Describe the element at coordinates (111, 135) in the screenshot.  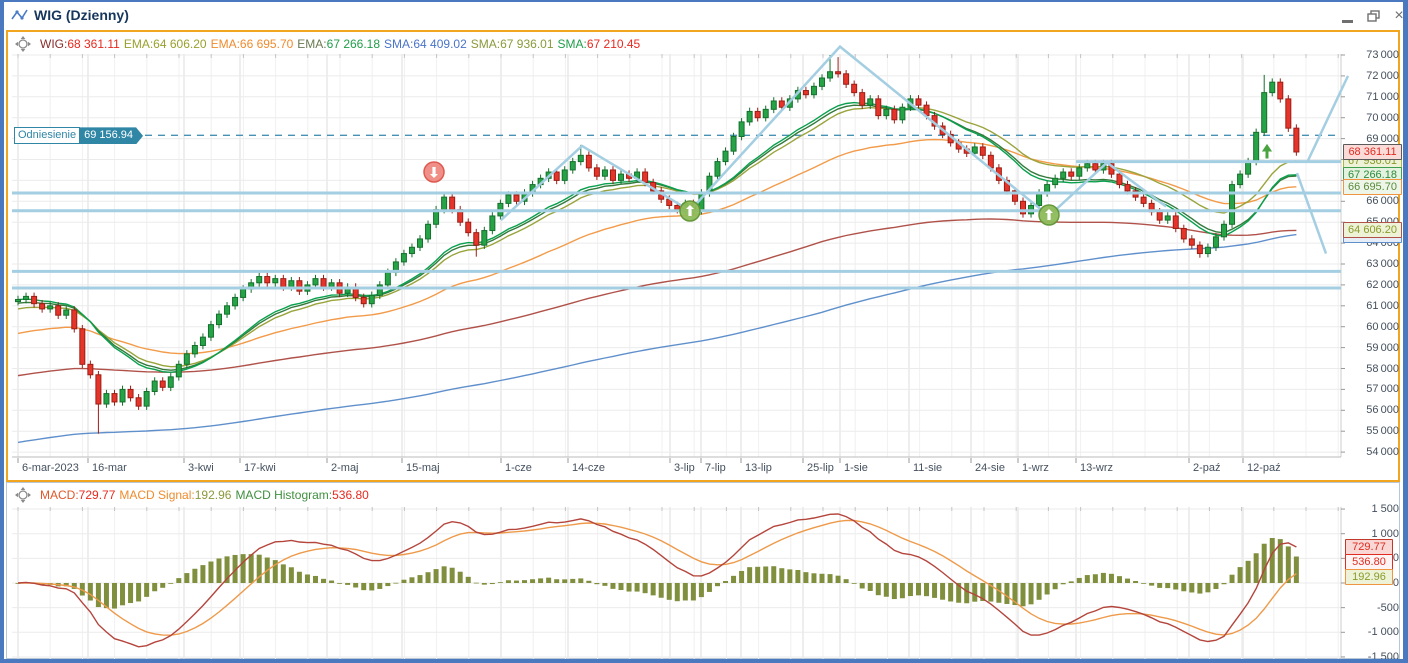
I see `reference-value: 69 156.94` at that location.